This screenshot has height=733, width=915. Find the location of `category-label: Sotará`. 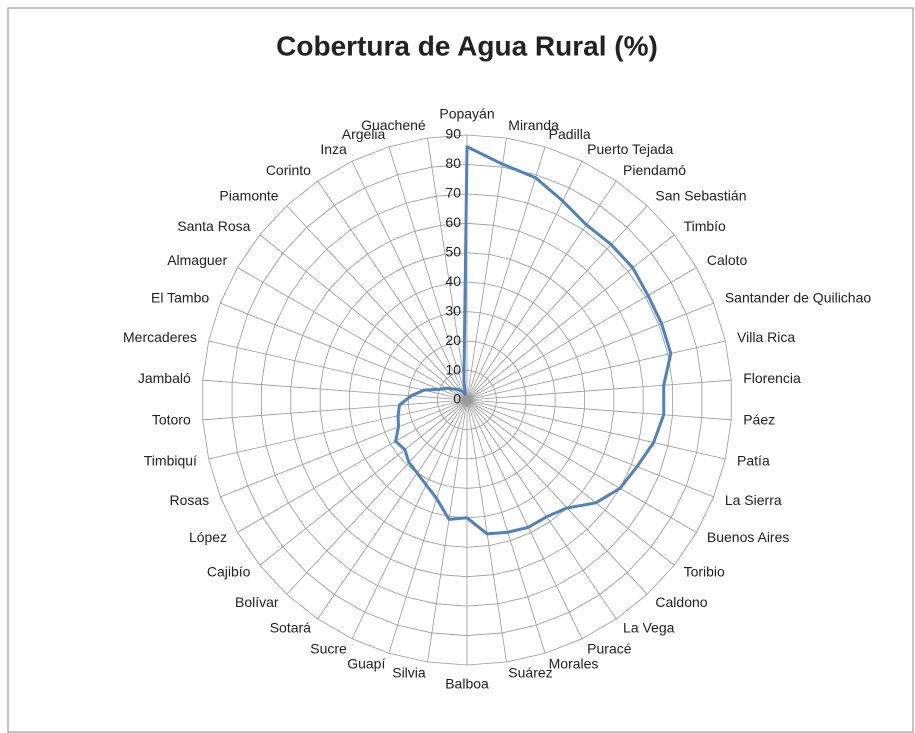

category-label: Sotará is located at coordinates (290, 628).